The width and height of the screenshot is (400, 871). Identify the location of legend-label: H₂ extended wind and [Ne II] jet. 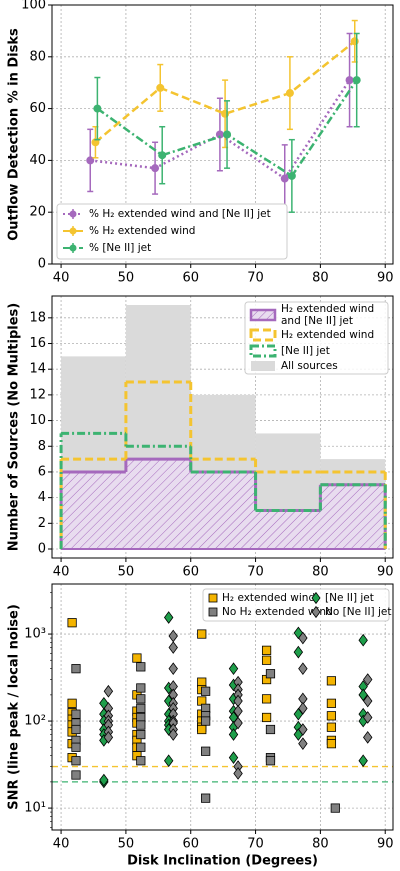
(328, 315).